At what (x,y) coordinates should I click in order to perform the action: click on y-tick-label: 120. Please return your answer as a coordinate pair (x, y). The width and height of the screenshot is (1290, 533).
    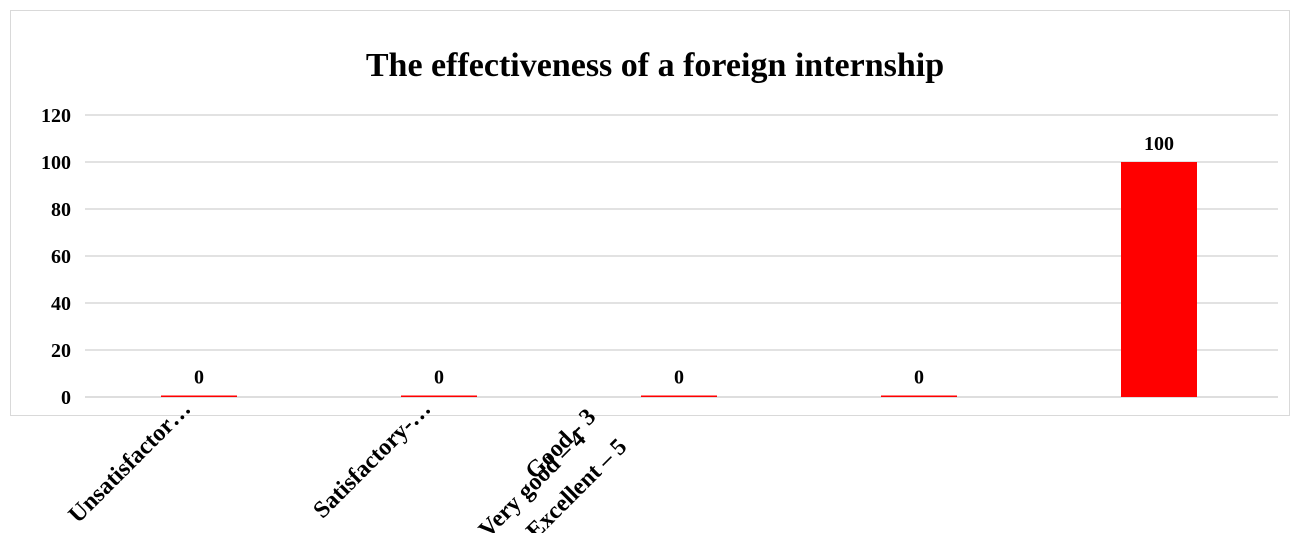
    Looking at the image, I should click on (56, 116).